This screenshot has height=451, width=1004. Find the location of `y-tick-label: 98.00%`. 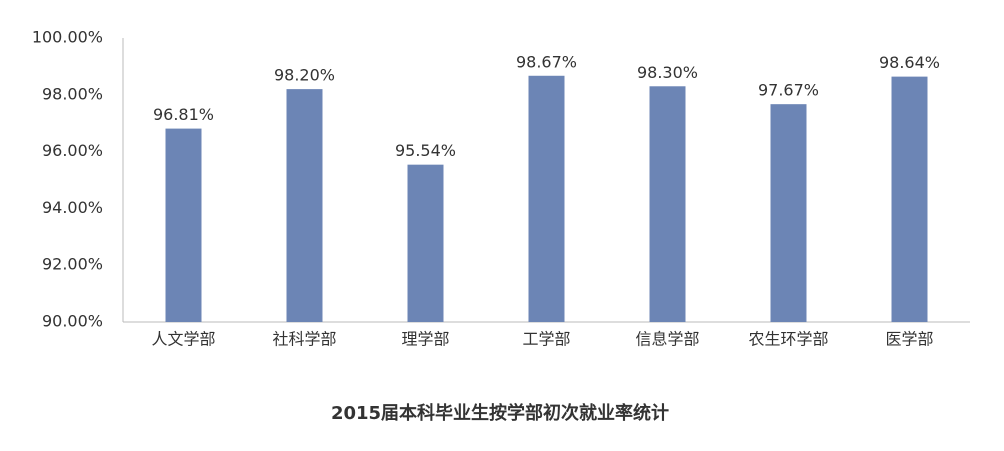

y-tick-label: 98.00% is located at coordinates (72, 93).